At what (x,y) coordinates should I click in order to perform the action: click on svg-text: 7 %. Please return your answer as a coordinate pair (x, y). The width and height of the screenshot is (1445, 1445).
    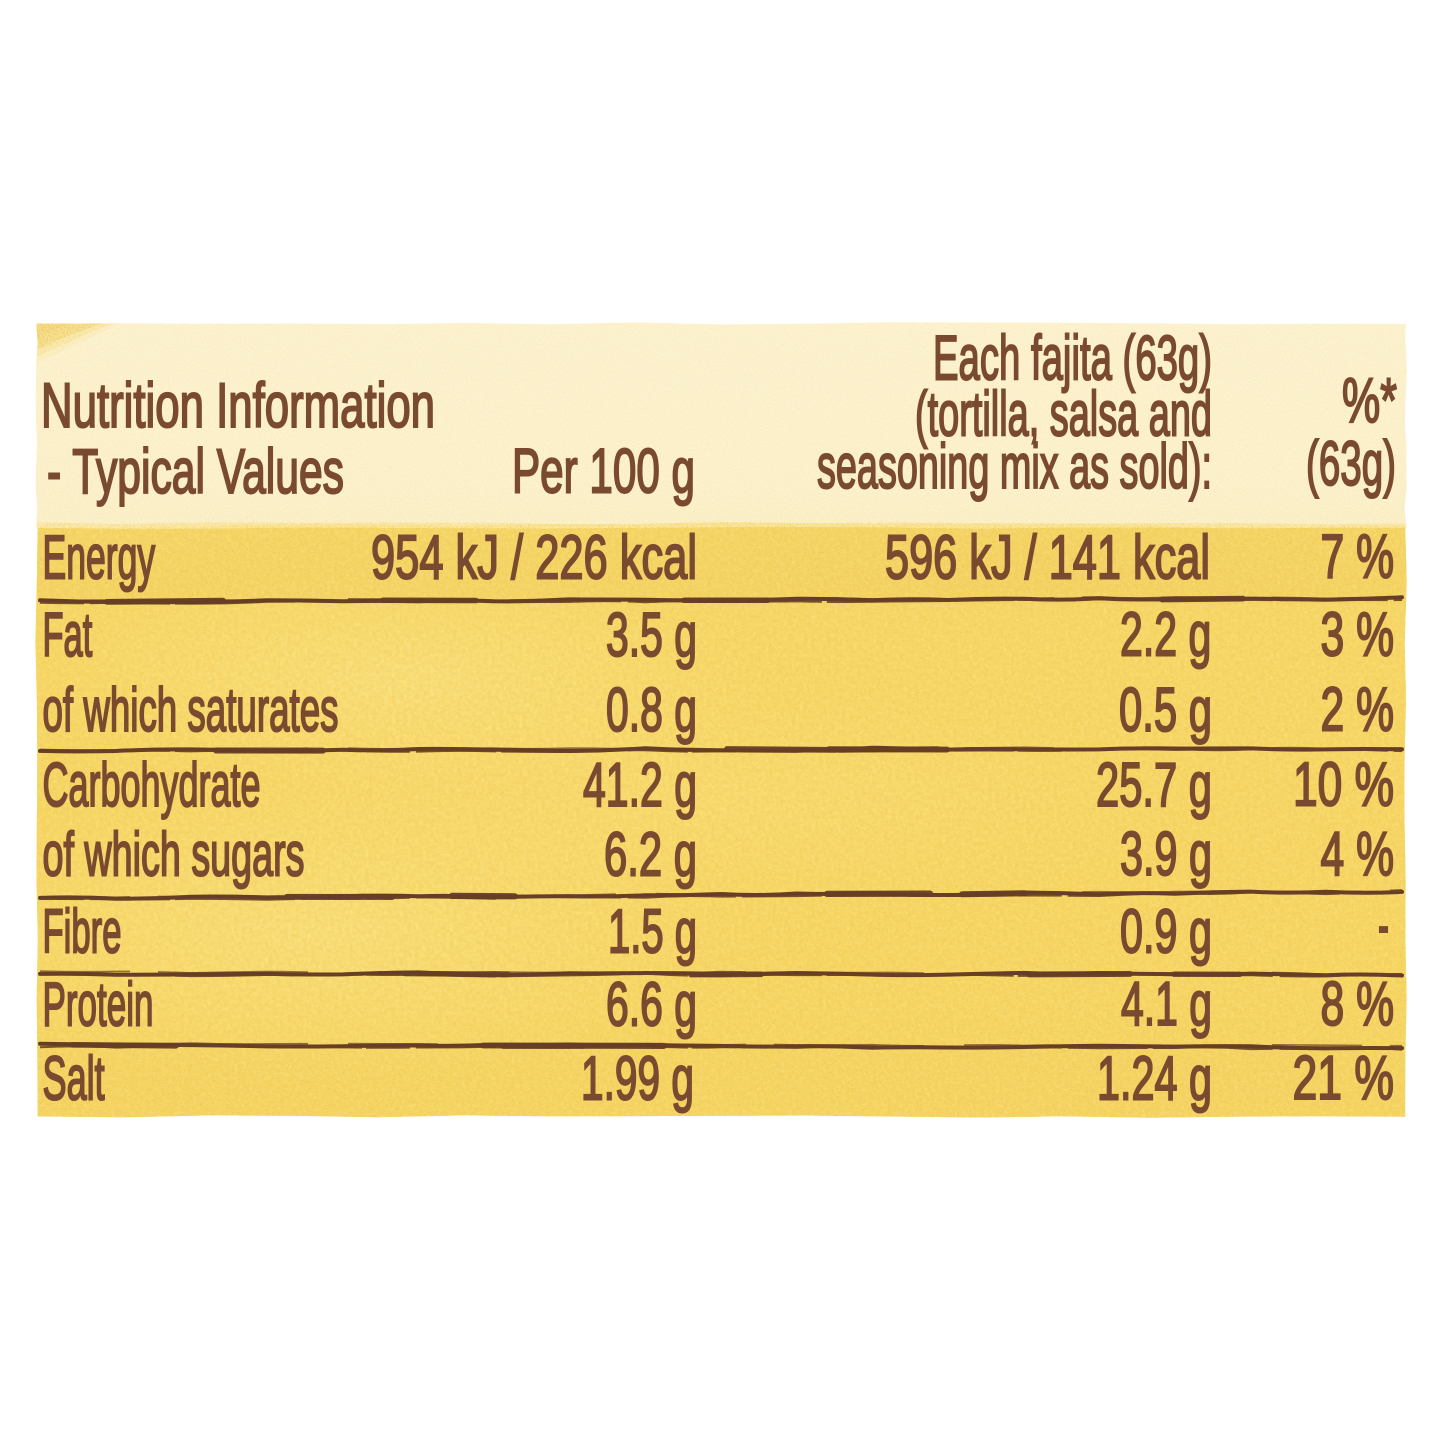
    Looking at the image, I should click on (1358, 557).